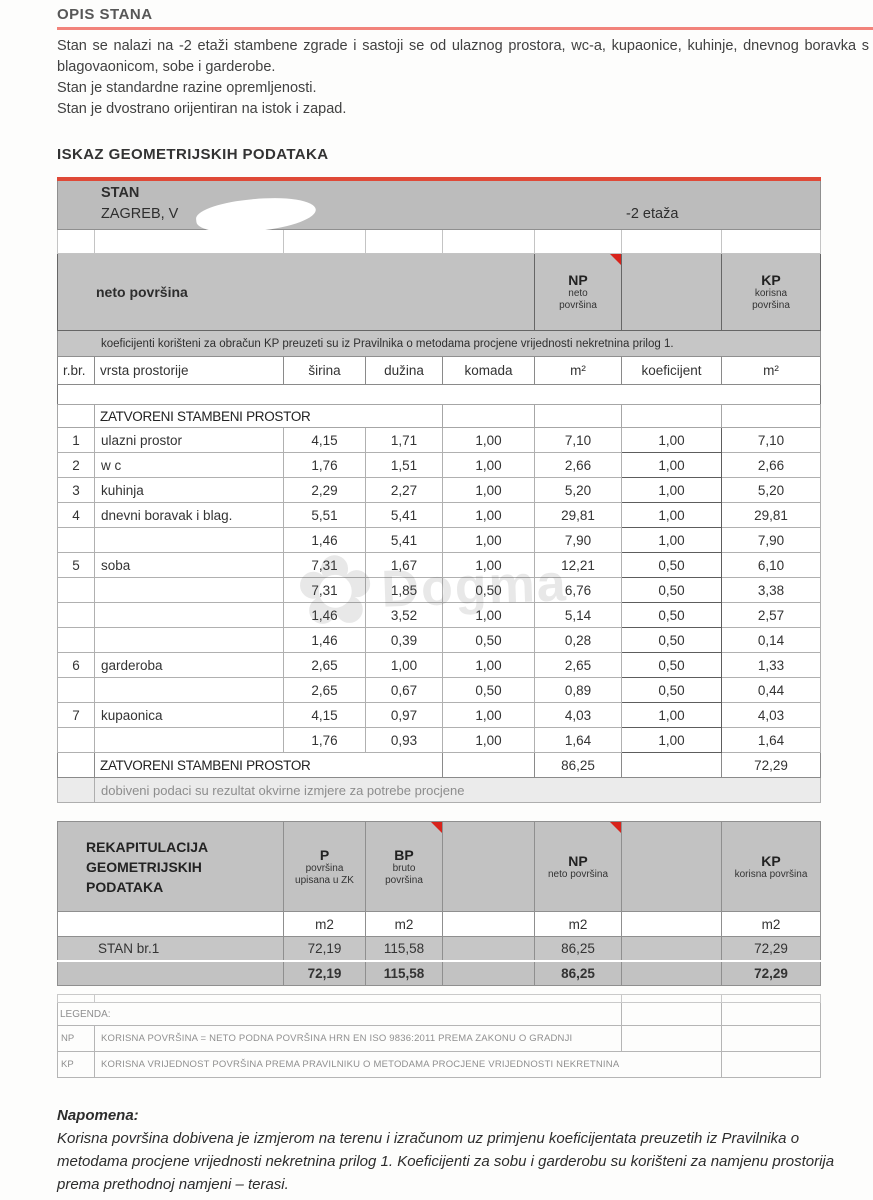  What do you see at coordinates (771, 370) in the screenshot?
I see `col-m2-kp: m²` at bounding box center [771, 370].